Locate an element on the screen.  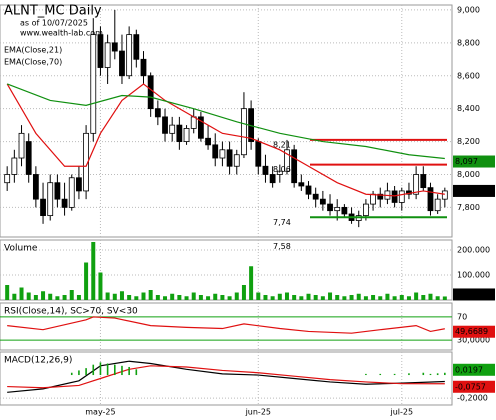
y-tick-label: 7,800 is located at coordinates (468, 207).